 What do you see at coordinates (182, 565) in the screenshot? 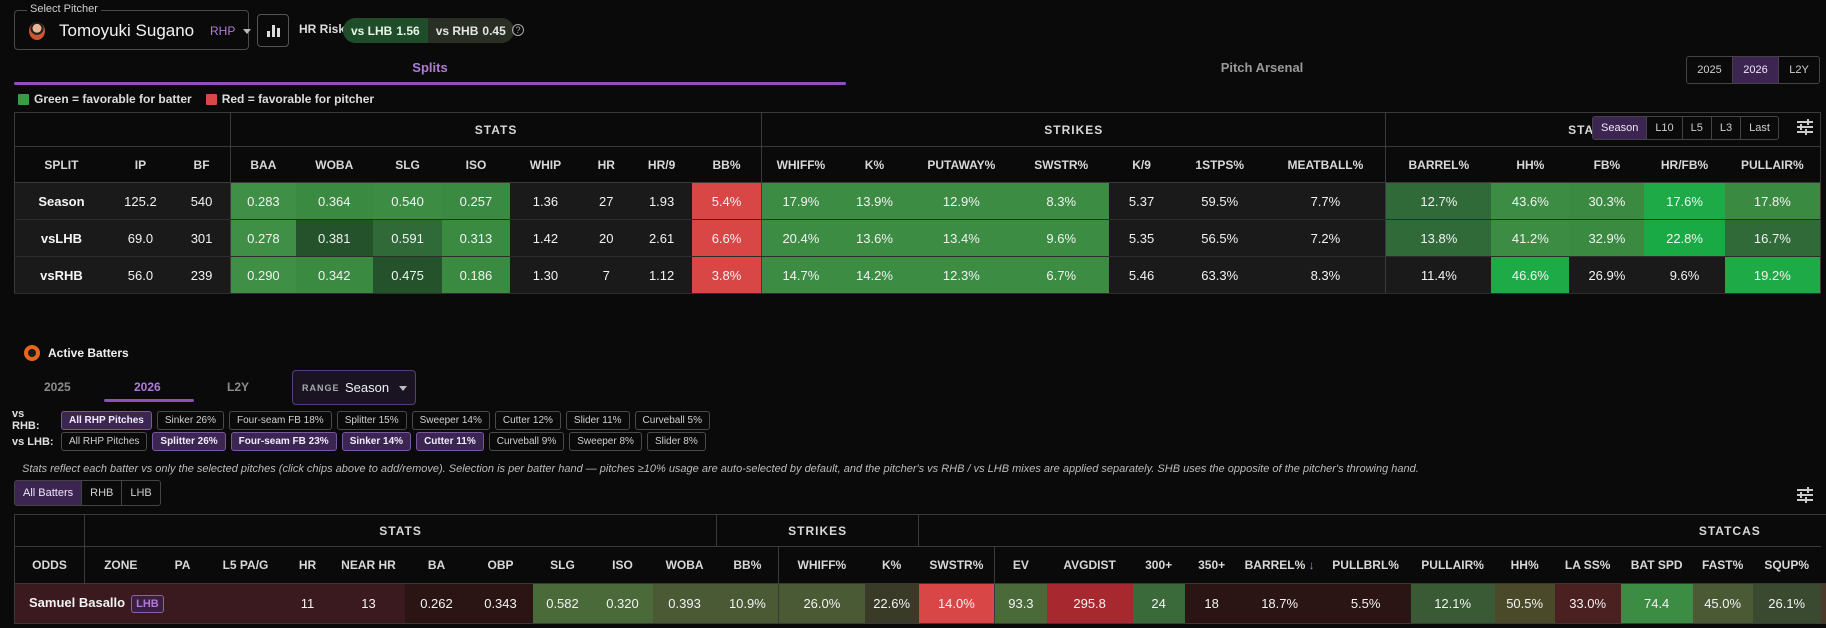
I see `col-pa: PA` at bounding box center [182, 565].